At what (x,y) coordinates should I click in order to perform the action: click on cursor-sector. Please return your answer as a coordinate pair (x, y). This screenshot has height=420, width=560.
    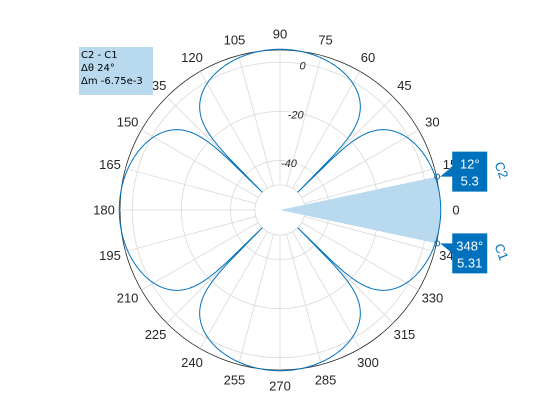
    Looking at the image, I should click on (360, 210).